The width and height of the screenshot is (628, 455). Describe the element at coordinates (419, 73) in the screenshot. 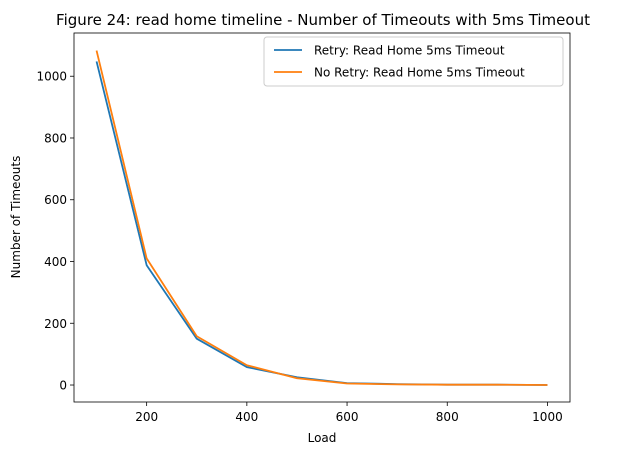

I see `legend-label-no-retry: No Retry: Read Home 5ms Timeout` at that location.